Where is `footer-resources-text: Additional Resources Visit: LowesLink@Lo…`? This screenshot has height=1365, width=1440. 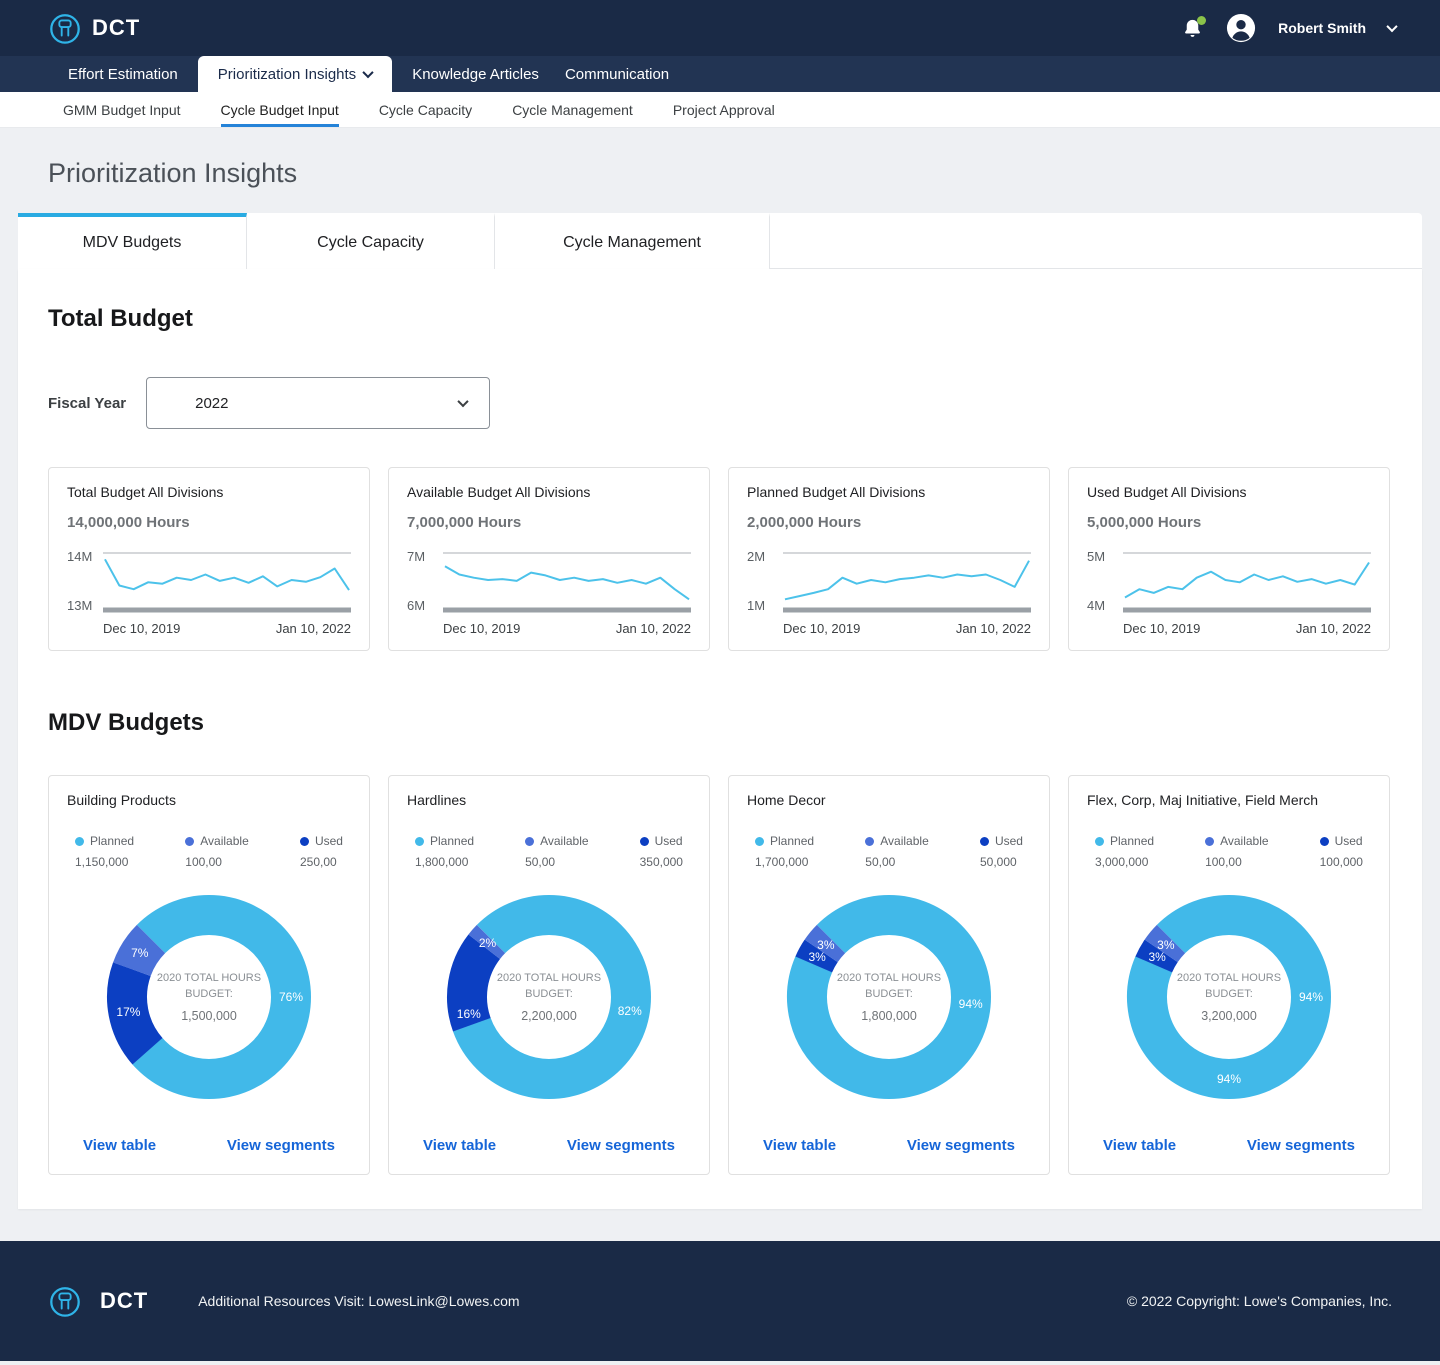
footer-resources-text: Additional Resources Visit: LowesLink@Lo… is located at coordinates (359, 1301).